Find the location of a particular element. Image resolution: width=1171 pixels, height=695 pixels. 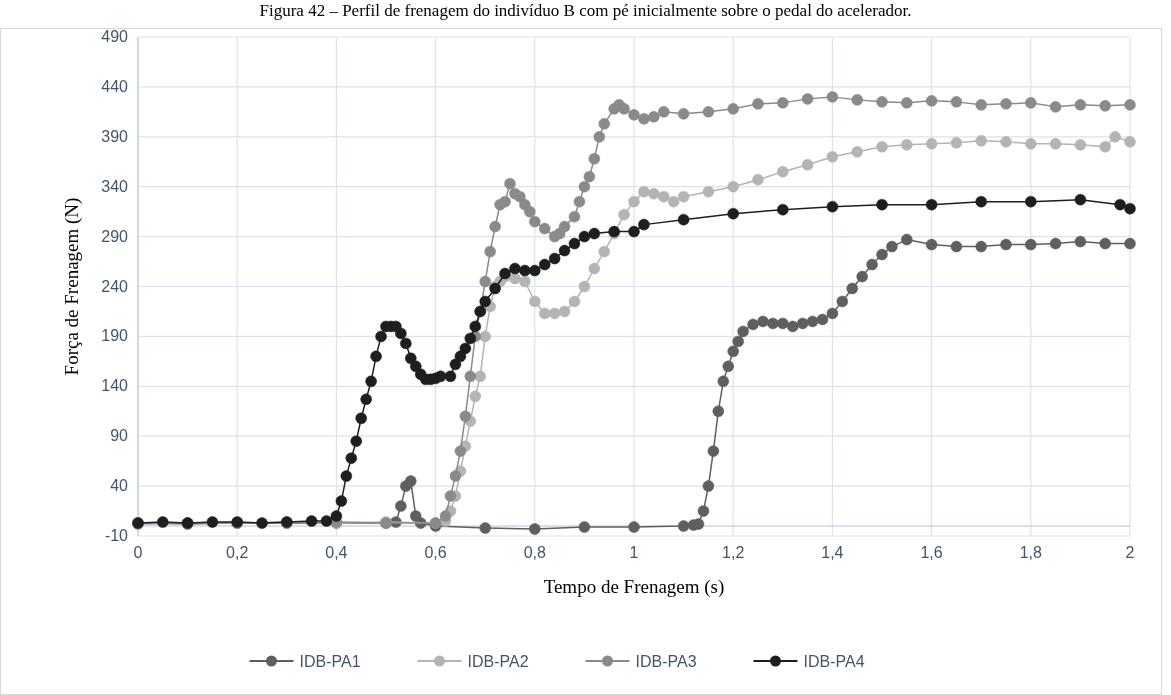

y-tick-label: 90 is located at coordinates (119, 436).